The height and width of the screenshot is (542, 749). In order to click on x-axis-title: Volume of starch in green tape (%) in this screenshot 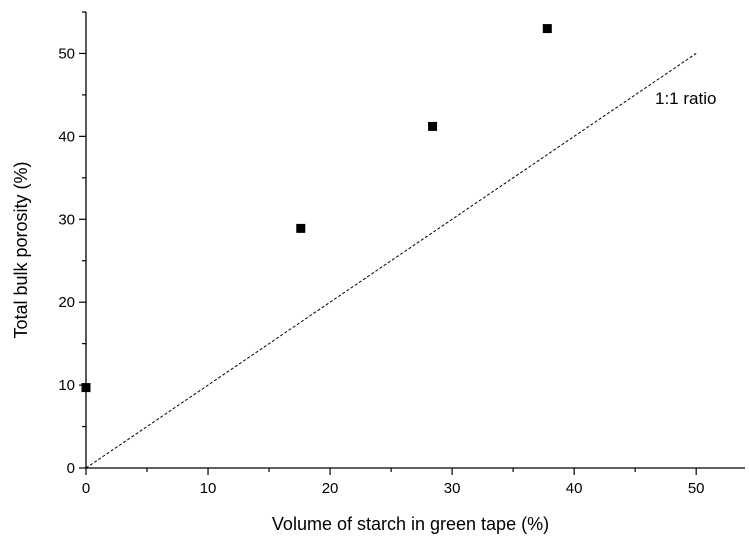, I will do `click(410, 524)`.